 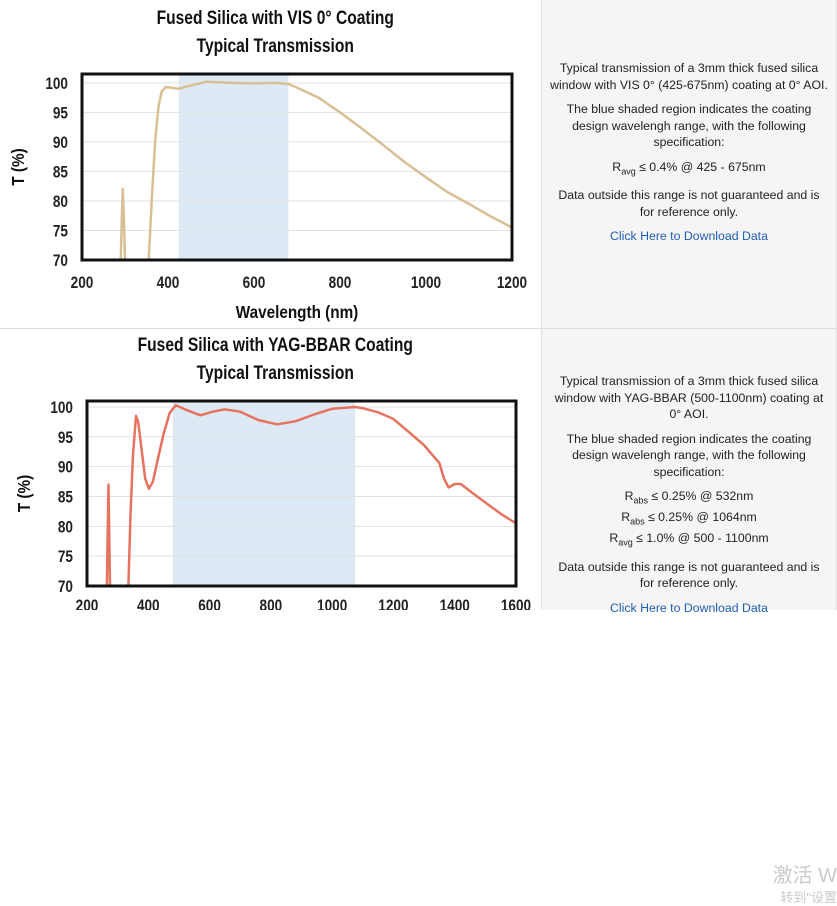 I want to click on watermark-line2: 转到"设置, so click(x=808, y=897).